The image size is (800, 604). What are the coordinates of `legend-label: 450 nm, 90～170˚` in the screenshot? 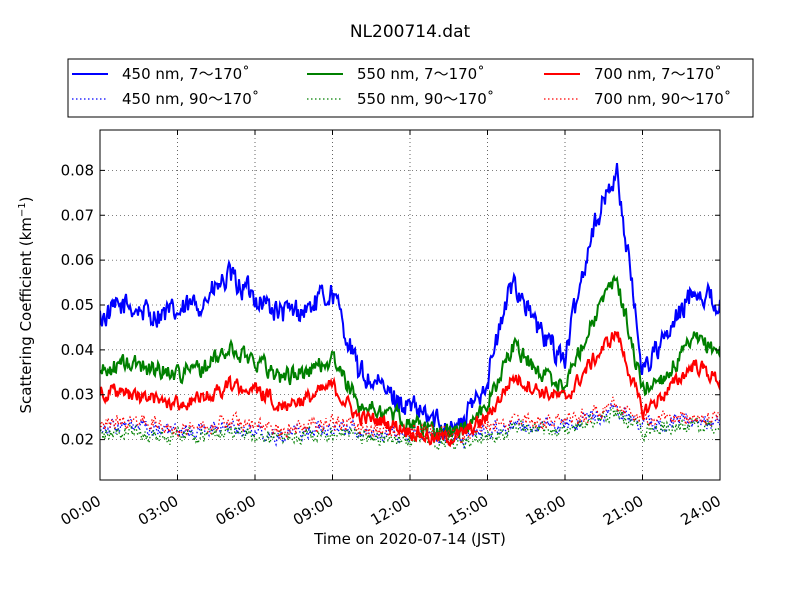 It's located at (190, 99).